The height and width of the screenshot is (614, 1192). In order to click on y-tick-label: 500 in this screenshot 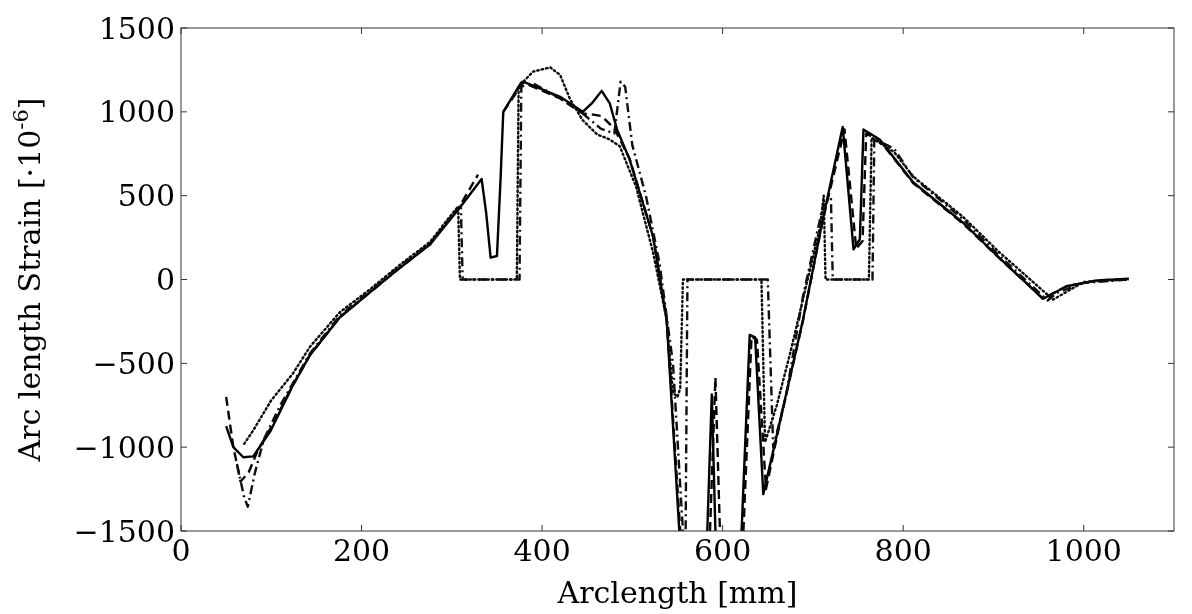, I will do `click(146, 196)`.